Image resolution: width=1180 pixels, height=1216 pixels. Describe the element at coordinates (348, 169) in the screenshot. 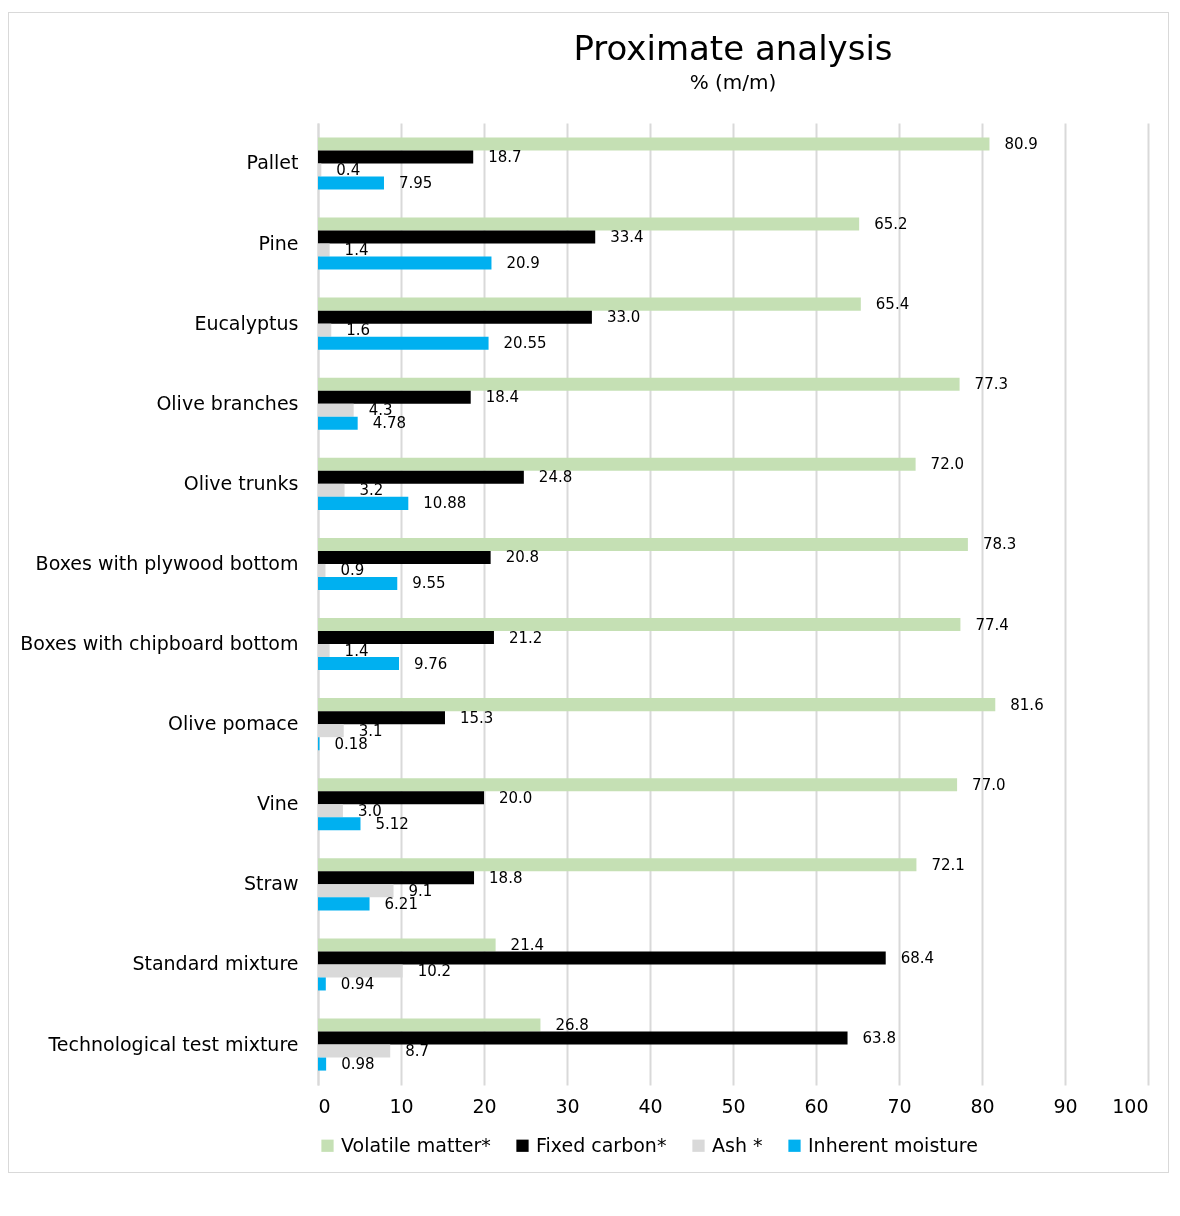

I see `data-label: 0.4` at that location.